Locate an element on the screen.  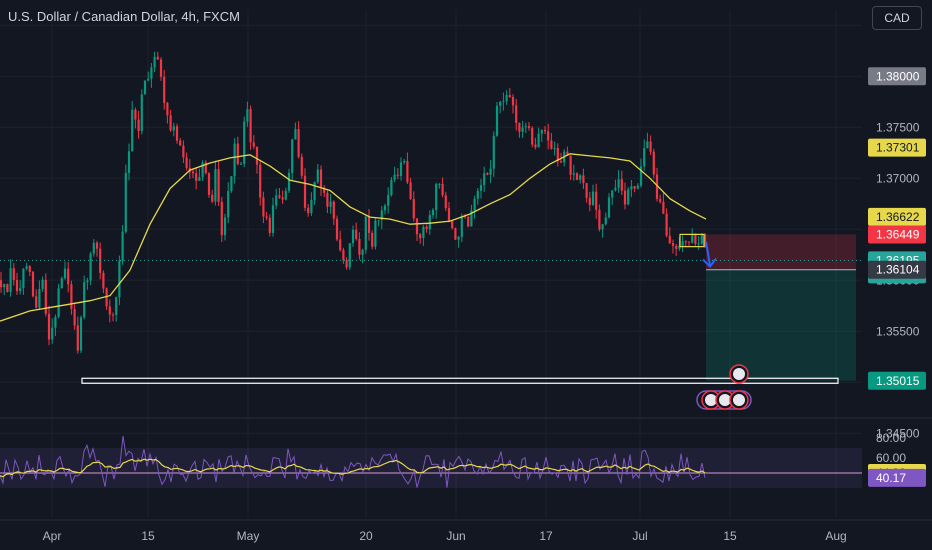
ma-price-tag is located at coordinates (897, 147).